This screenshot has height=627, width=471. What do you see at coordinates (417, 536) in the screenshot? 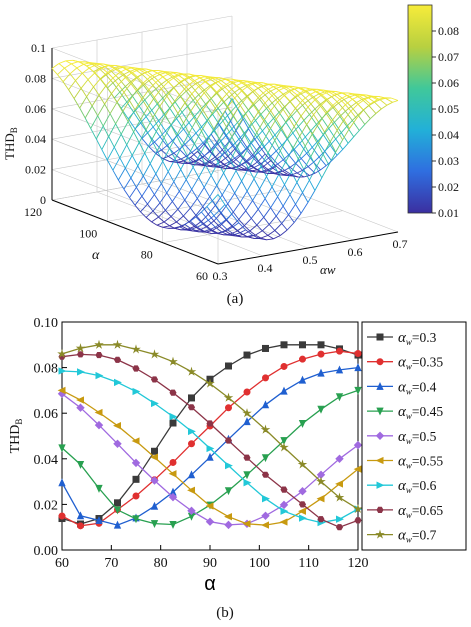
I see `legend-label: αw=0.7` at bounding box center [417, 536].